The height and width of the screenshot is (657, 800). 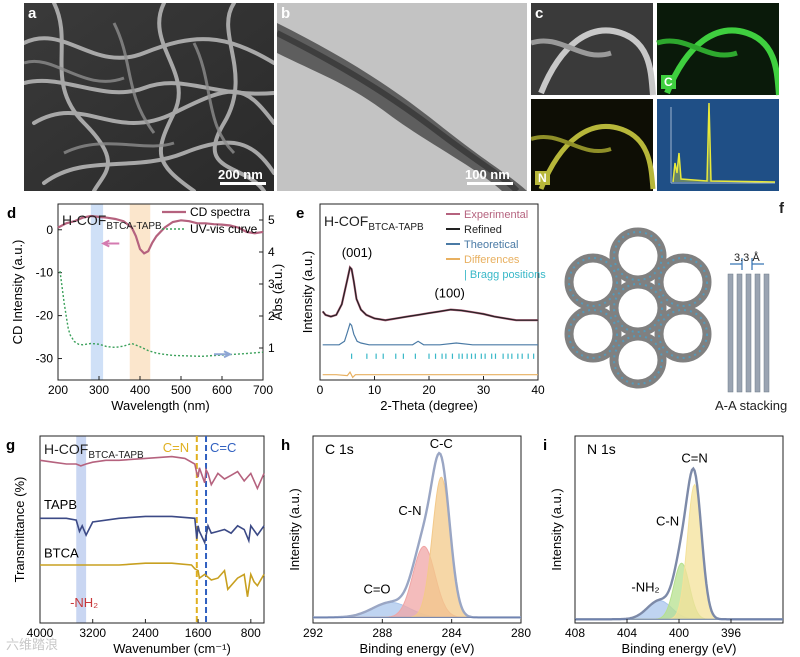 What do you see at coordinates (60, 504) in the screenshot?
I see `series-label-1: TAPB` at bounding box center [60, 504].